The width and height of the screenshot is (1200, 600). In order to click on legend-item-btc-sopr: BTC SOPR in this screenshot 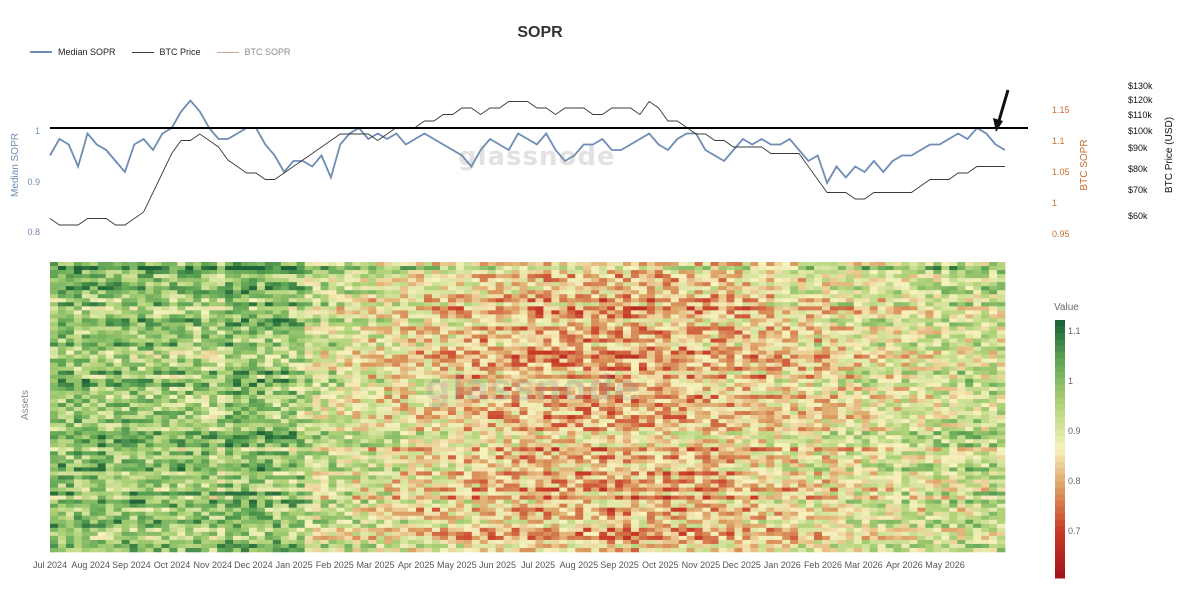, I will do `click(253, 52)`.